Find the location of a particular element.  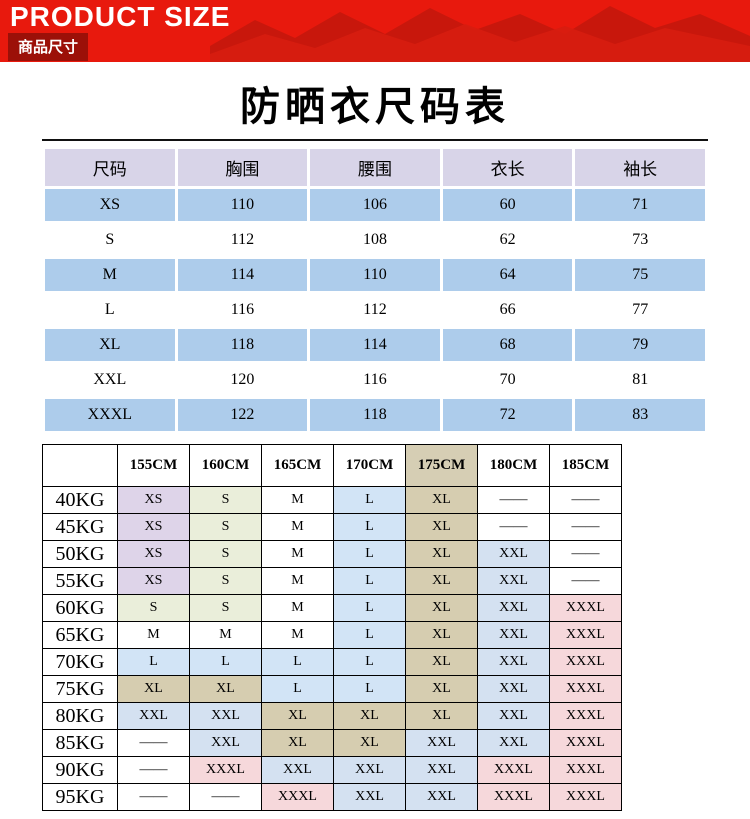

fit-table-row: 65KG M M M L XL XXL XXXL is located at coordinates (332, 635).